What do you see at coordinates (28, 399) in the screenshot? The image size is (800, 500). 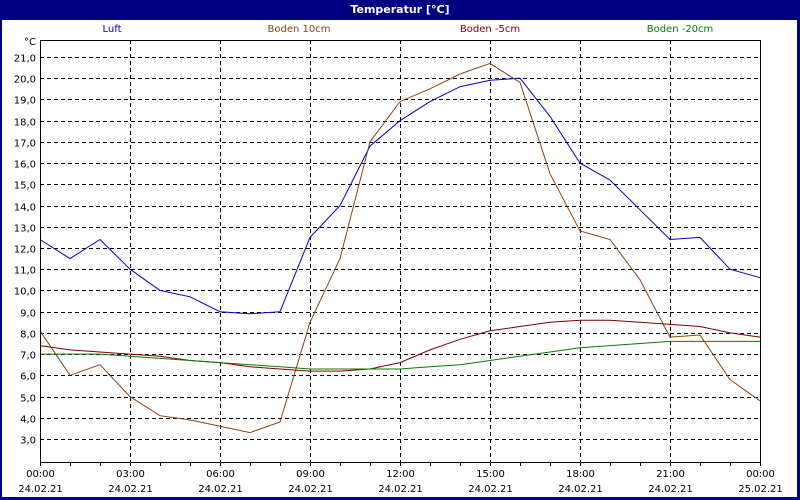 I see `y-tick-label: 5,0` at bounding box center [28, 399].